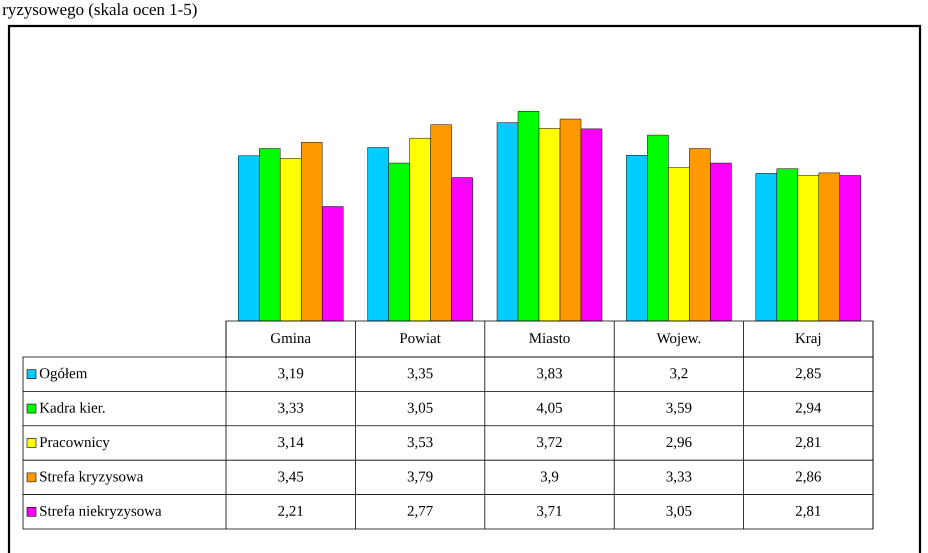 Image resolution: width=928 pixels, height=553 pixels. I want to click on data-label: 2,96, so click(679, 443).